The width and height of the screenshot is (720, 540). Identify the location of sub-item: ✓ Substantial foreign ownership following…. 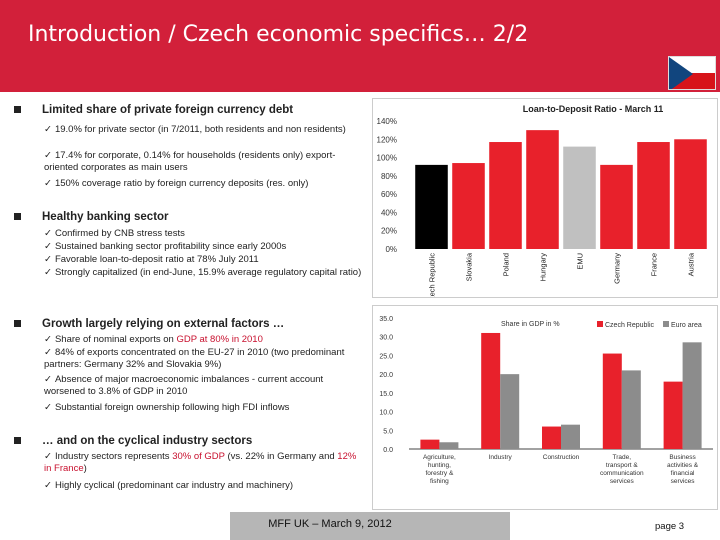
(167, 407).